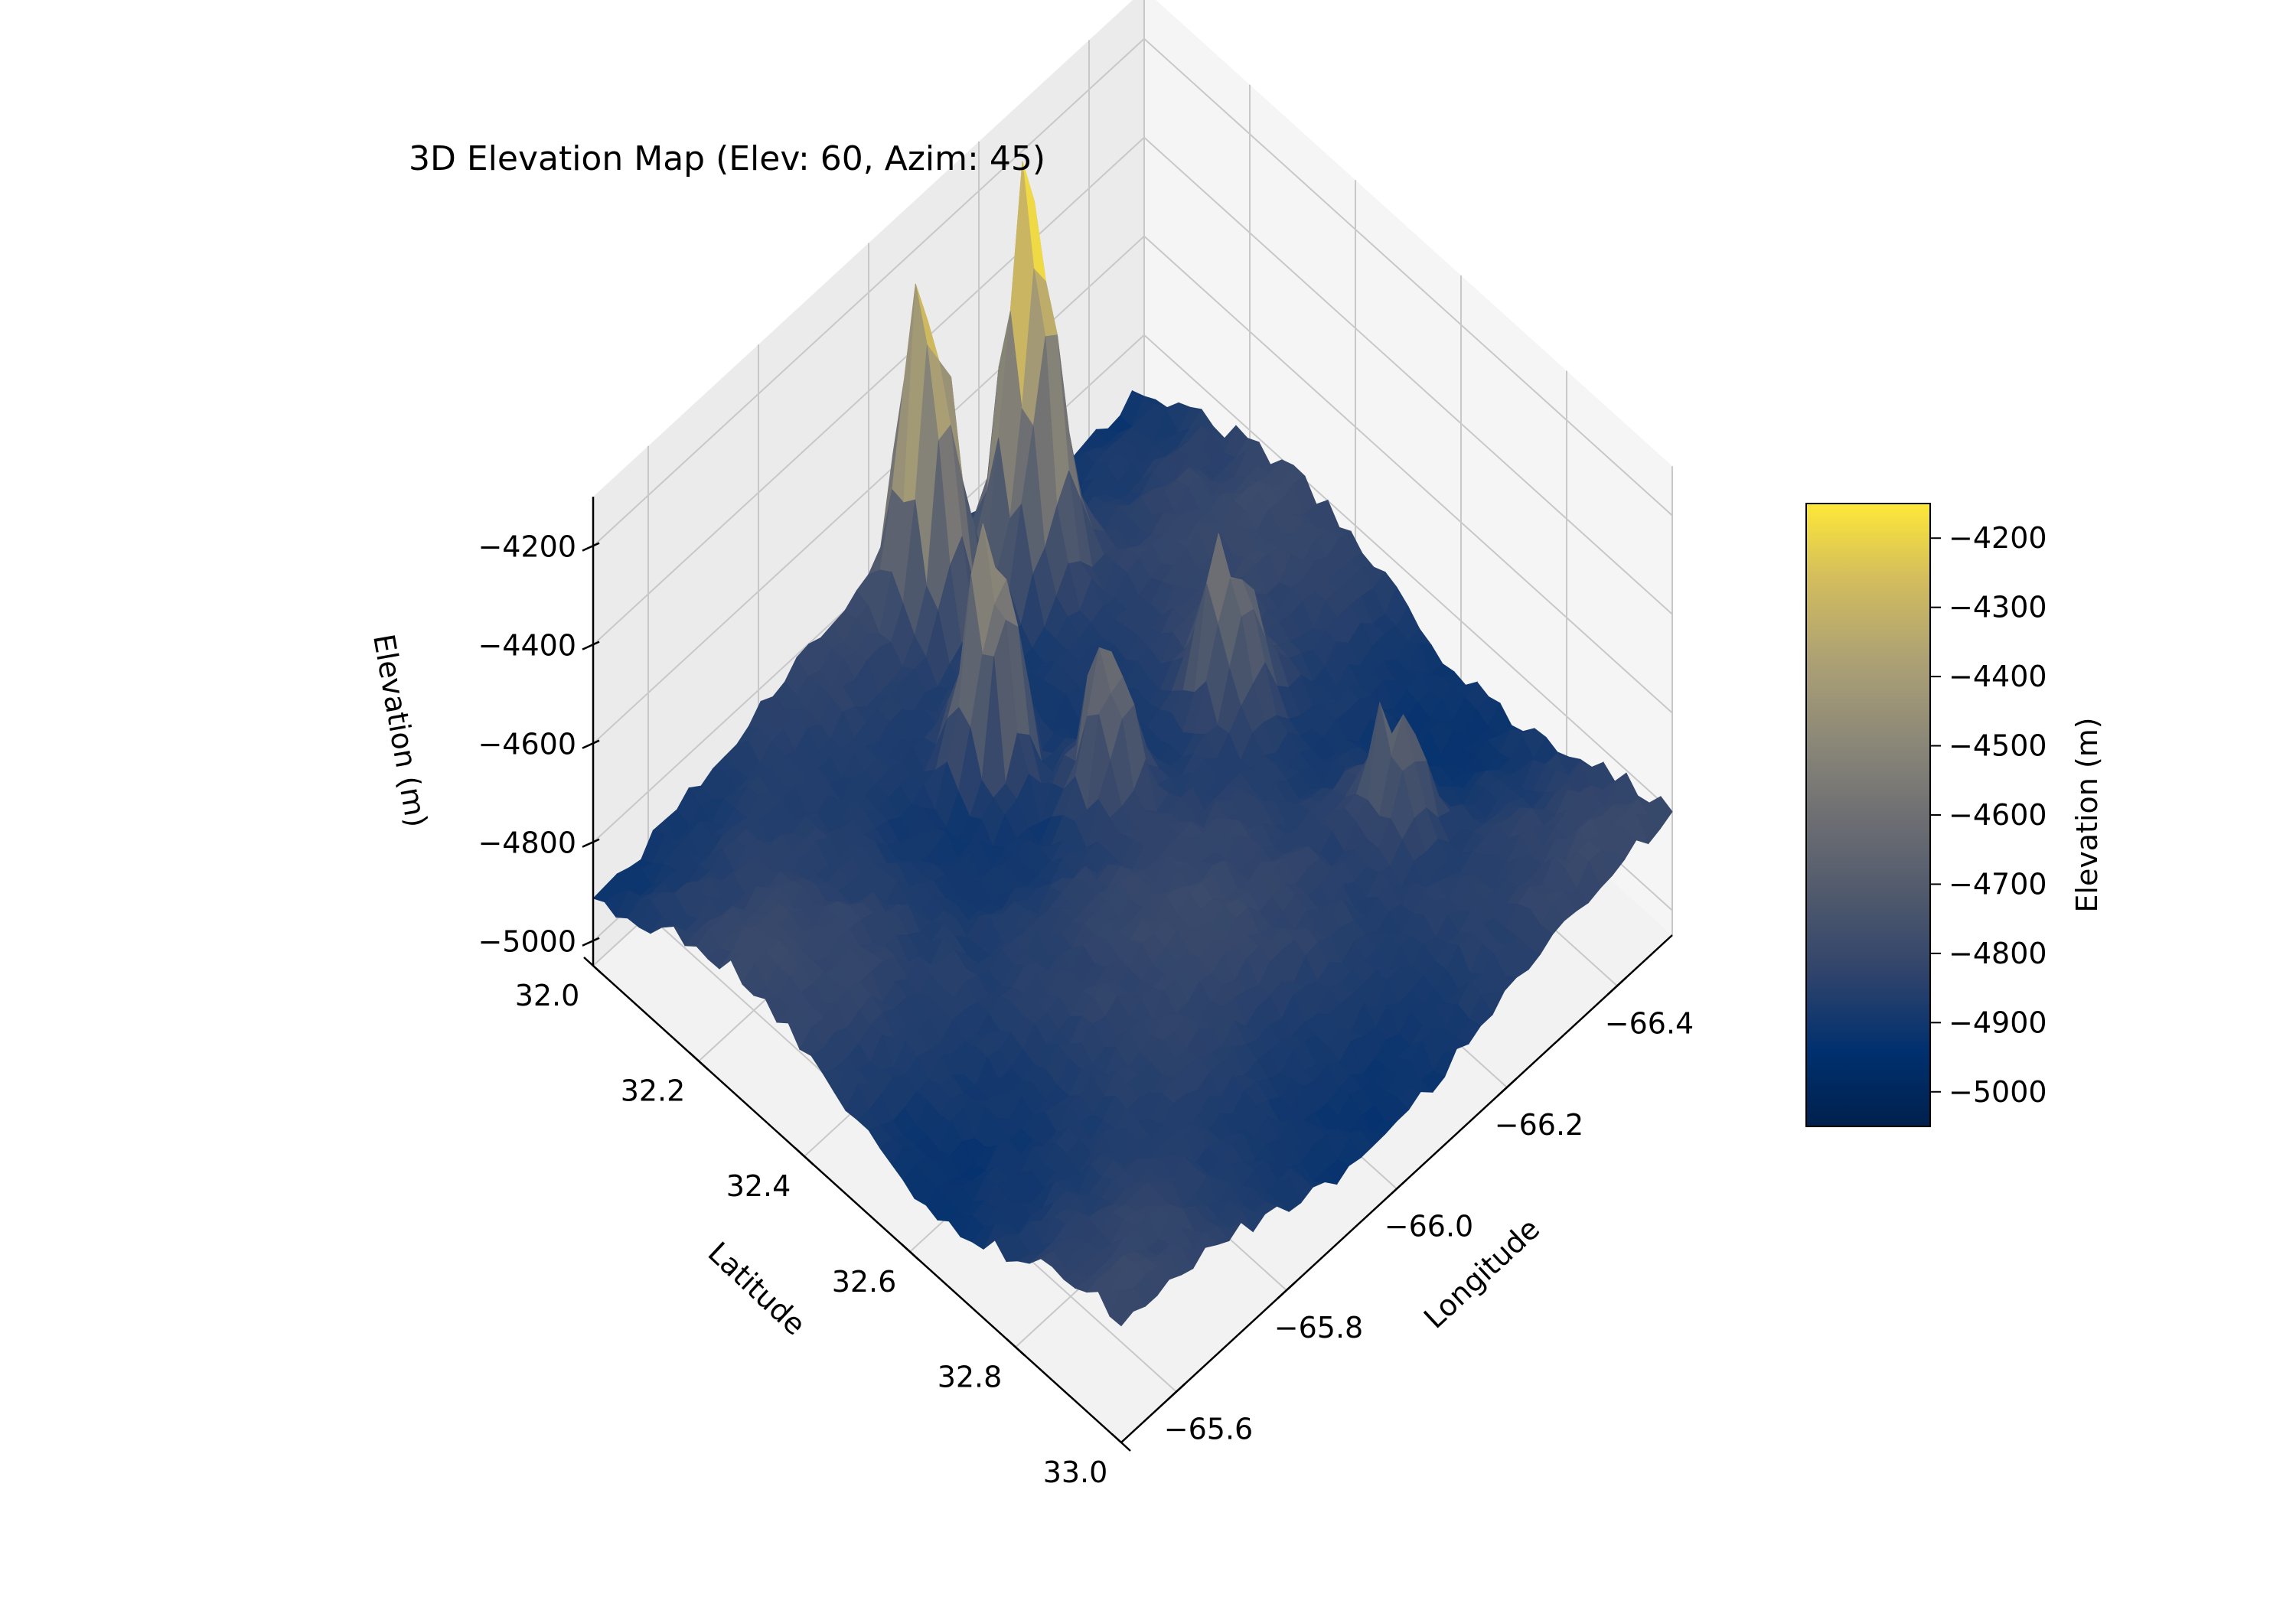 Image resolution: width=2296 pixels, height=1607 pixels. What do you see at coordinates (1428, 1227) in the screenshot?
I see `longitude-tick-label: −66.0` at bounding box center [1428, 1227].